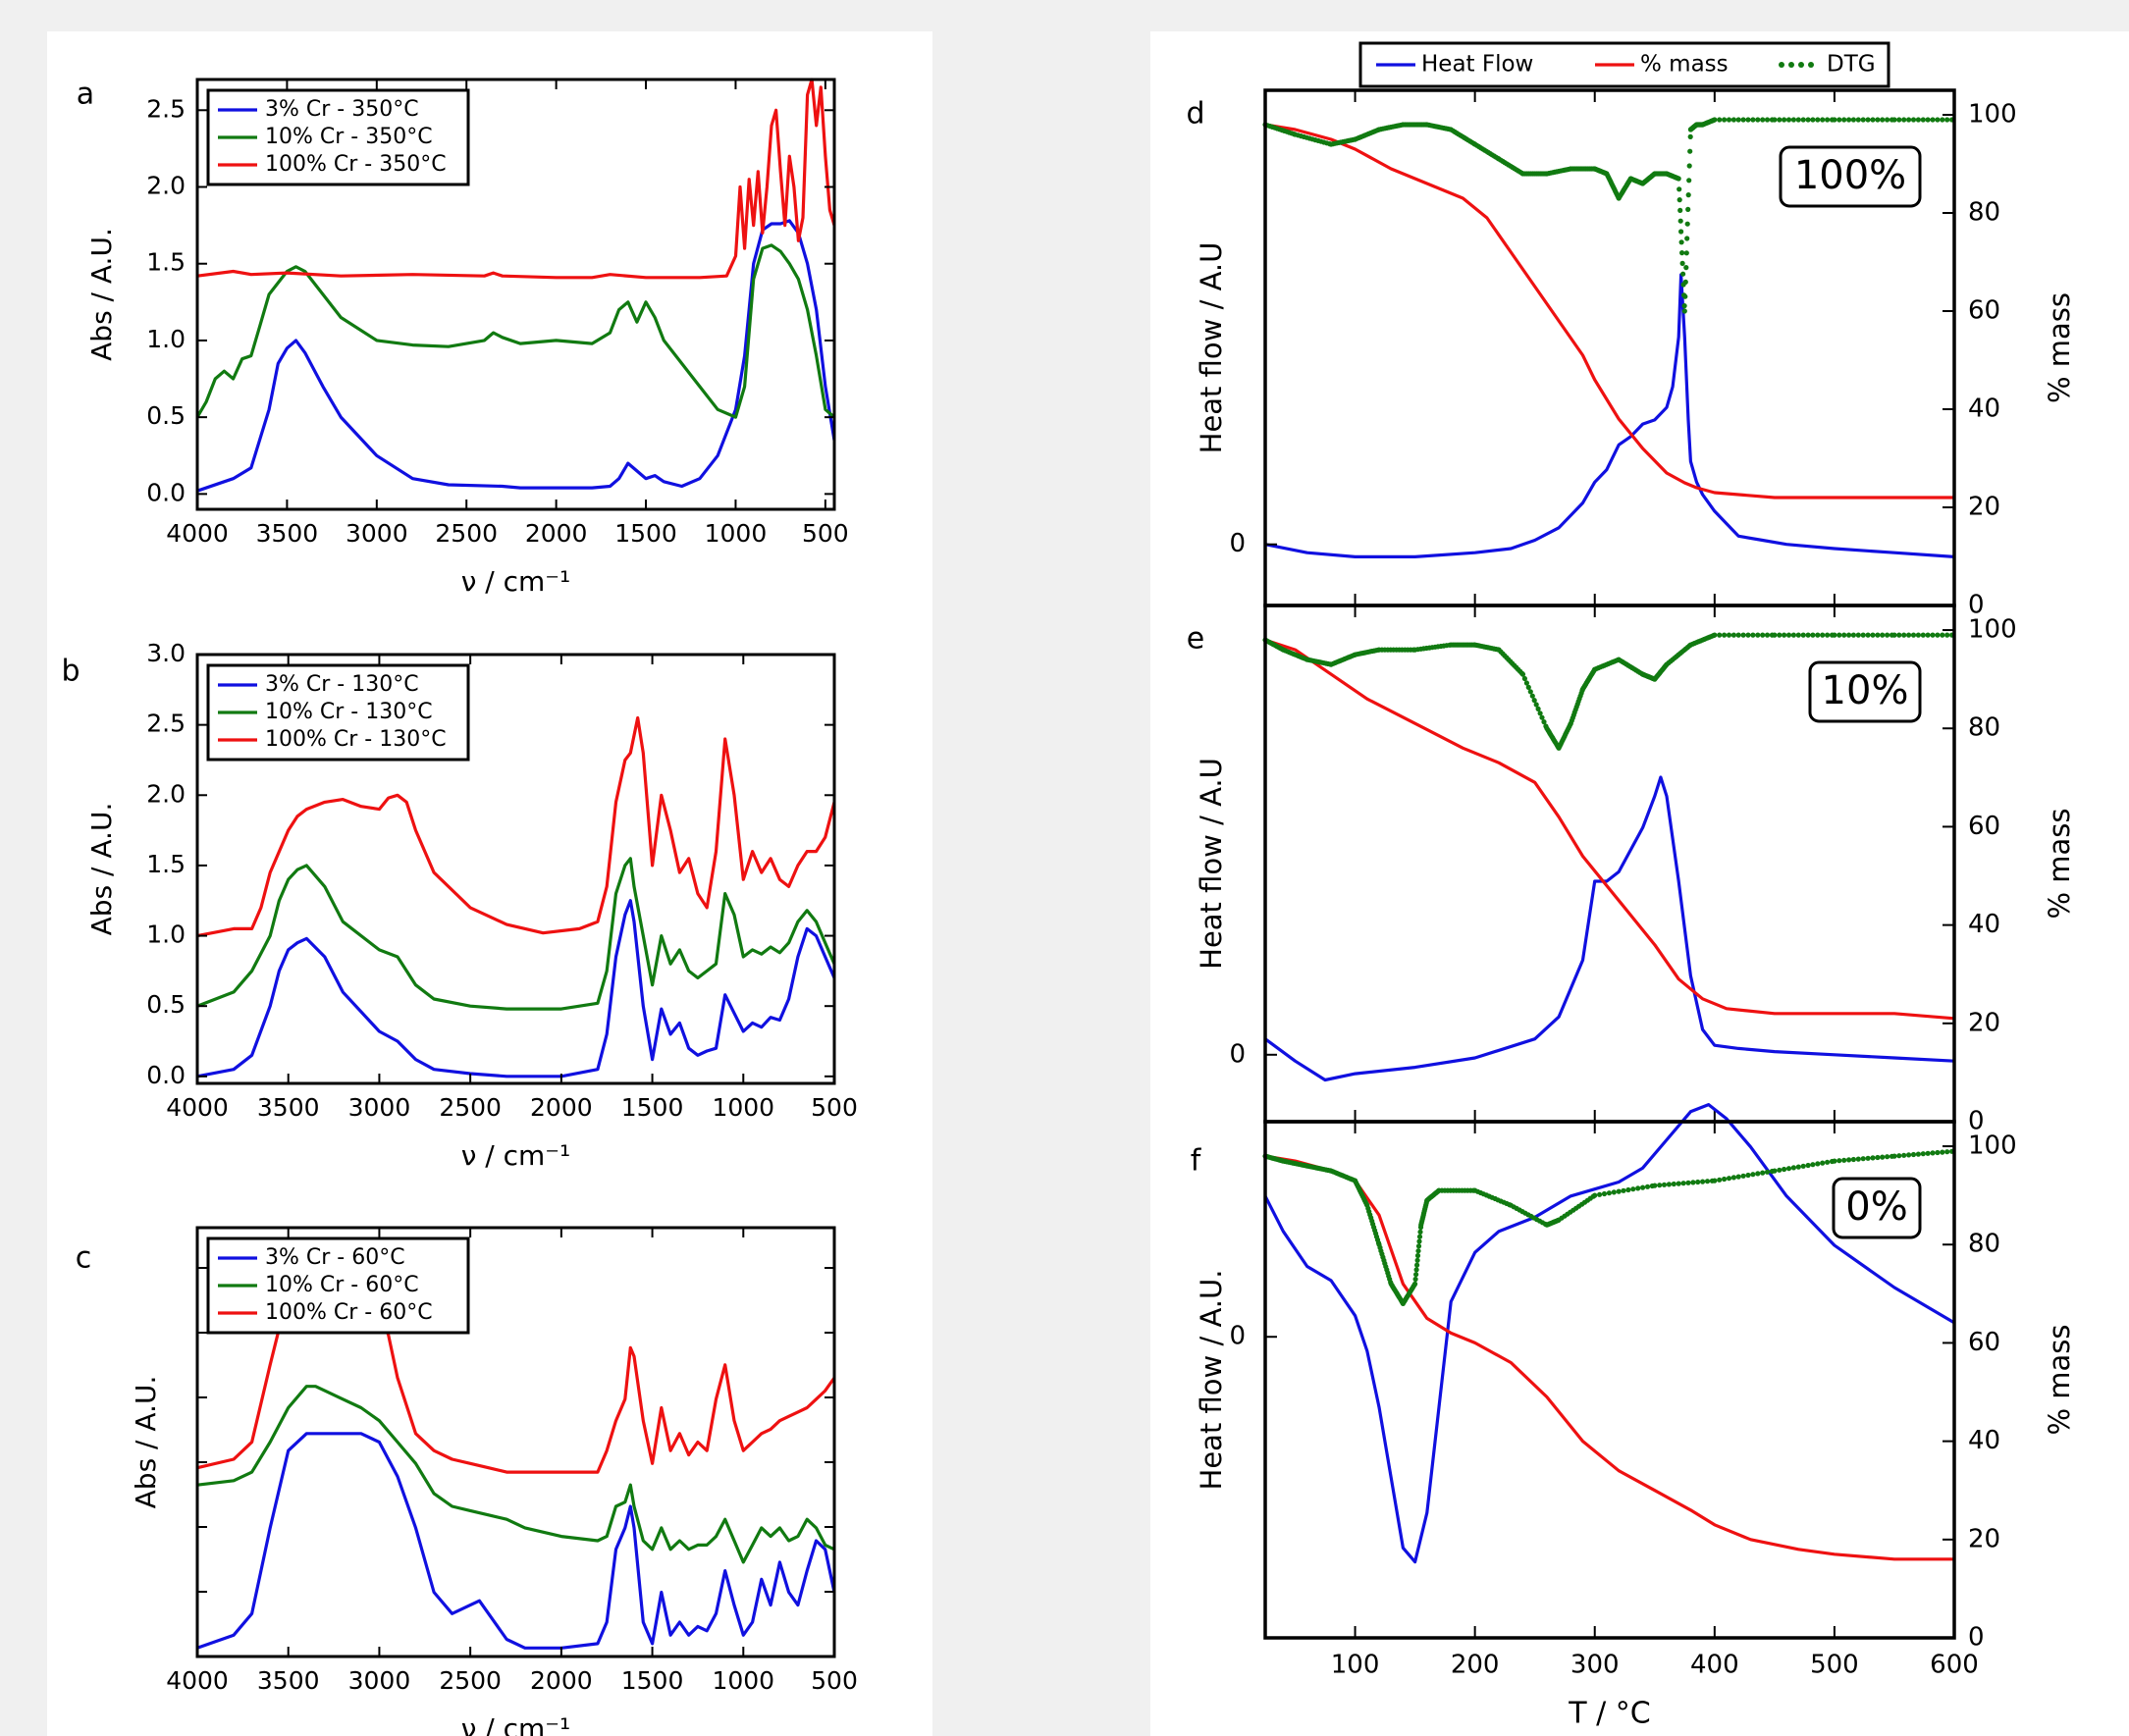 Image resolution: width=2129 pixels, height=1736 pixels. What do you see at coordinates (380, 1680) in the screenshot?
I see `x-tick-label-c-3000: 3000` at bounding box center [380, 1680].